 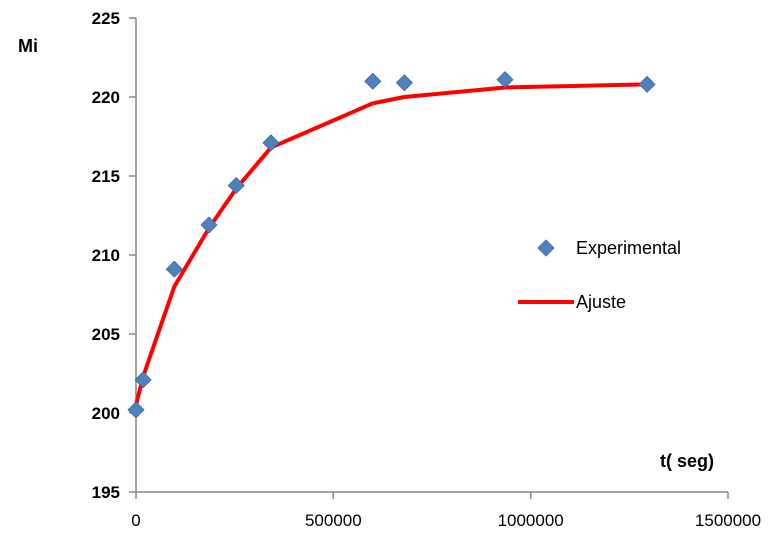 I want to click on legend: Experimental Ajuste, so click(x=599, y=275).